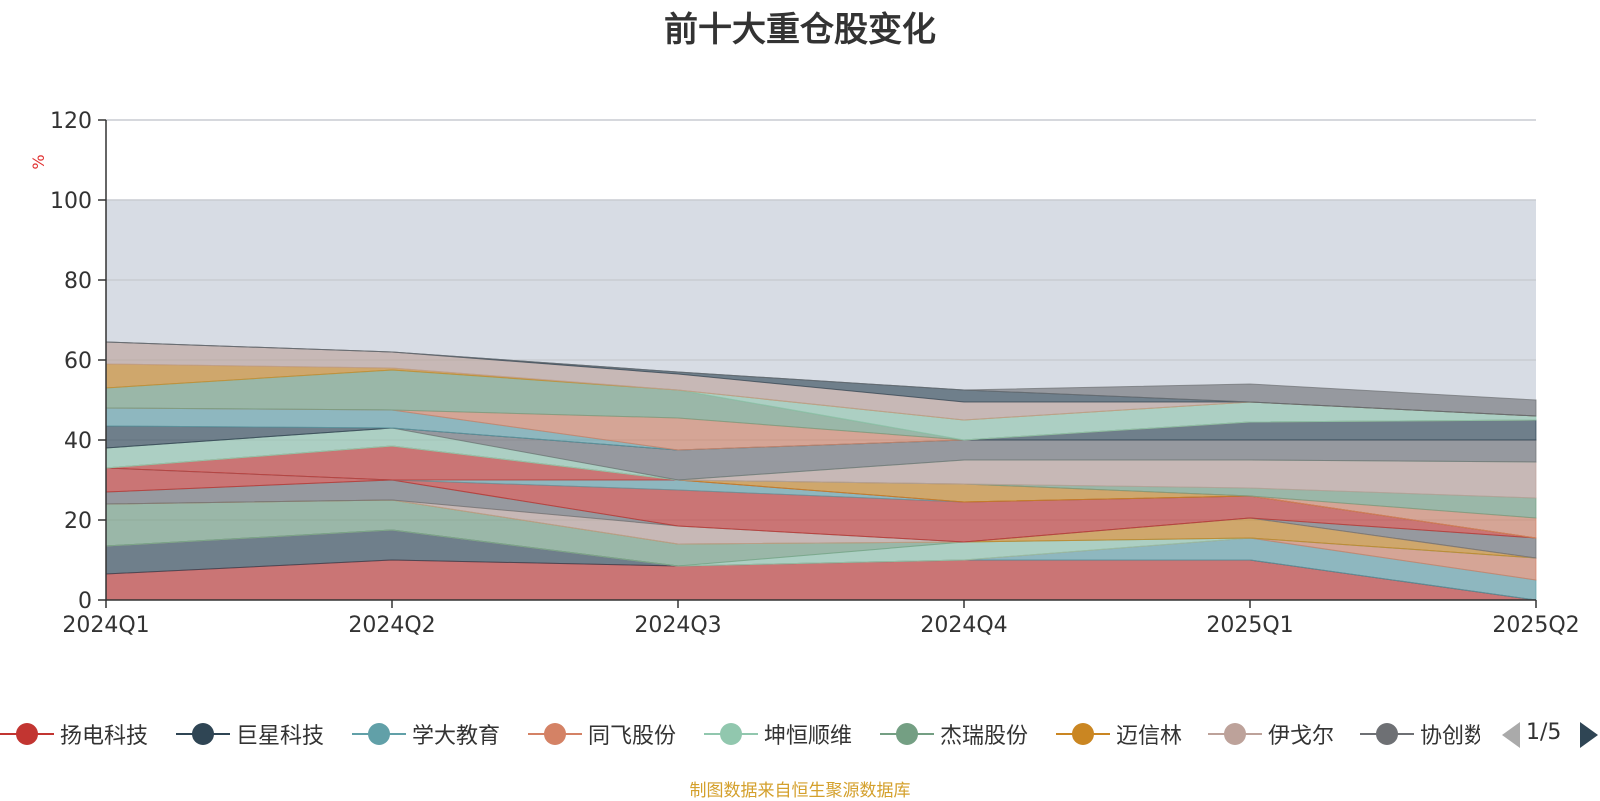  Describe the element at coordinates (800, 791) in the screenshot. I see `data-source-note: 制图数据来自恒生聚源数据库` at that location.